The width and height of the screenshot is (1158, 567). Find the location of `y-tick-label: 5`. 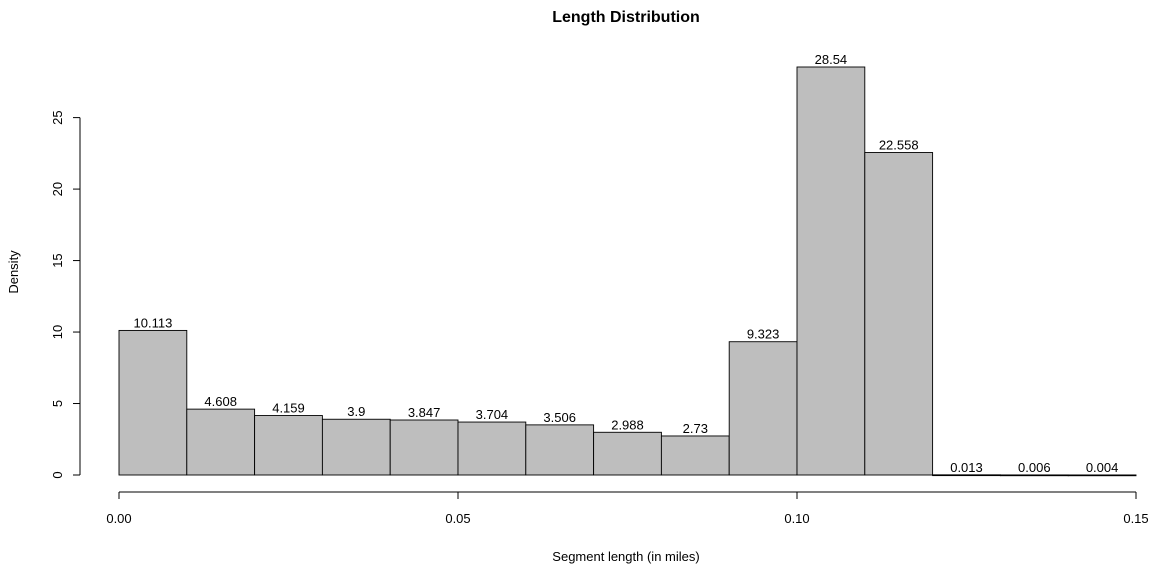

y-tick-label: 5 is located at coordinates (57, 403).